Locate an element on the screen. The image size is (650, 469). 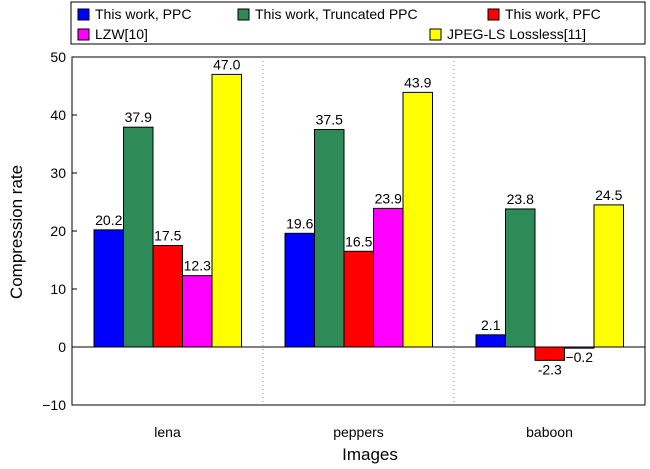
data-label: −0.2 is located at coordinates (579, 357).